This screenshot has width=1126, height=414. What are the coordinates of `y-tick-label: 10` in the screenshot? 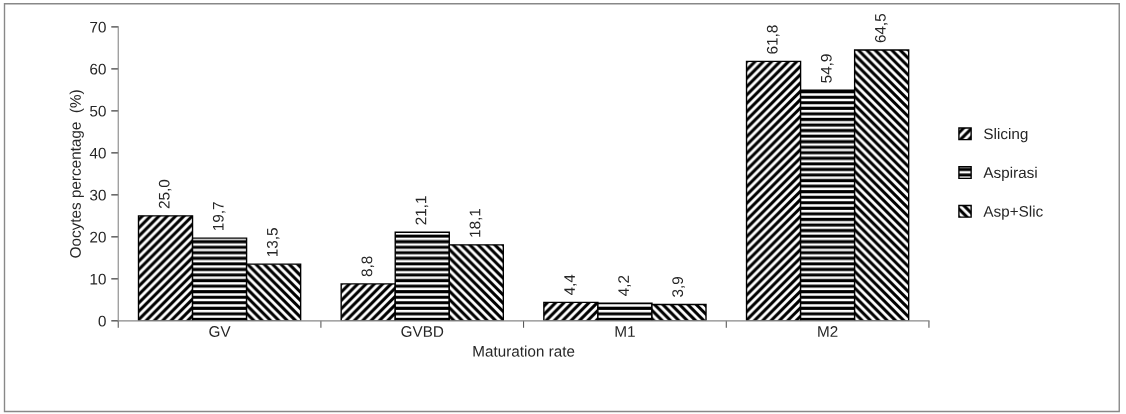 It's located at (98, 279).